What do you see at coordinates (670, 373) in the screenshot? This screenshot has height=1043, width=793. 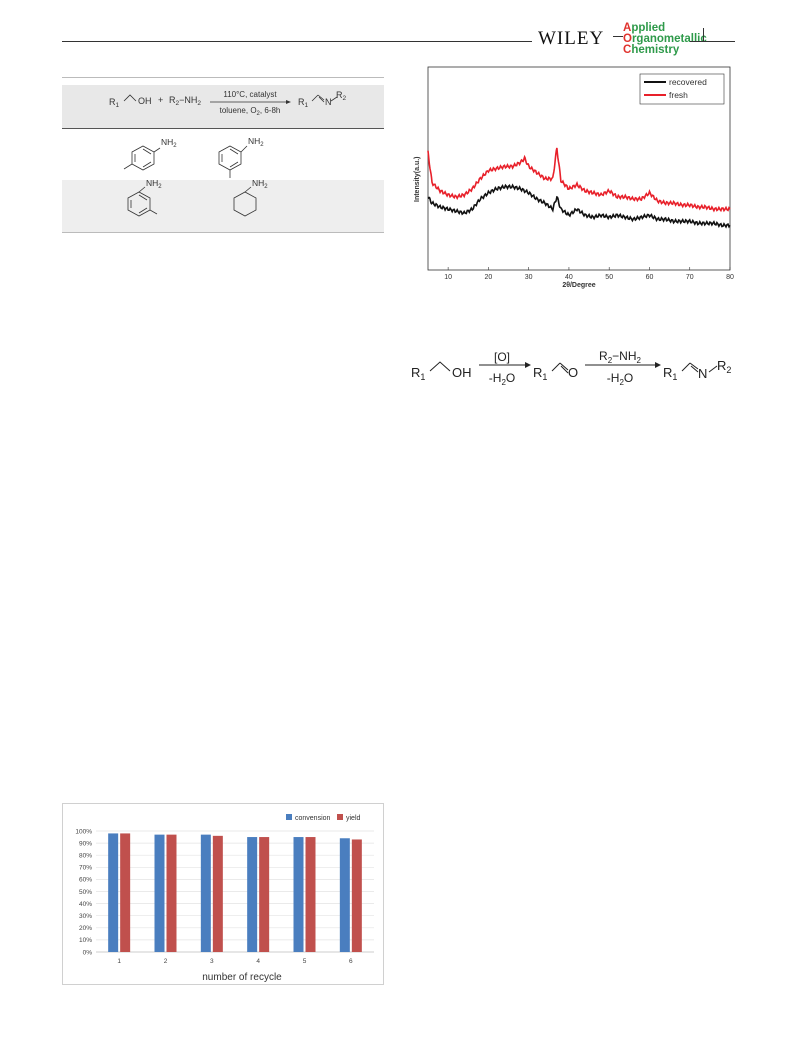 I see `mech-r1c: R1` at bounding box center [670, 373].